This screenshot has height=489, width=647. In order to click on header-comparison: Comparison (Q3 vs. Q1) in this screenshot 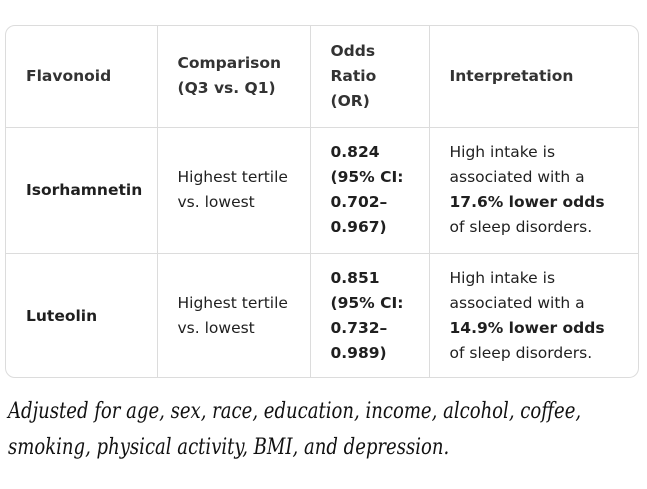, I will do `click(234, 77)`.